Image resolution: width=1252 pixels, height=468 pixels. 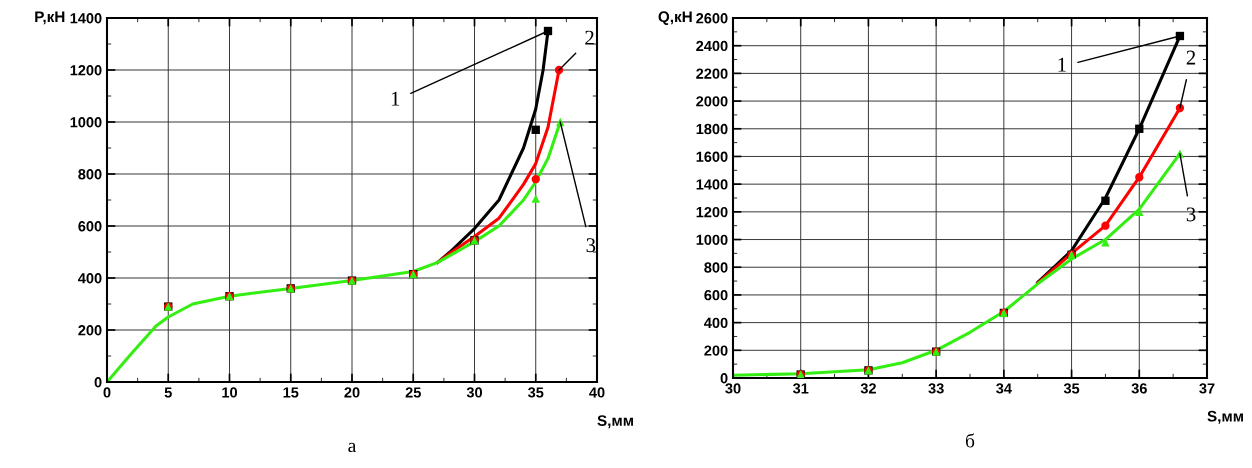 I want to click on text: б, so click(x=970, y=440).